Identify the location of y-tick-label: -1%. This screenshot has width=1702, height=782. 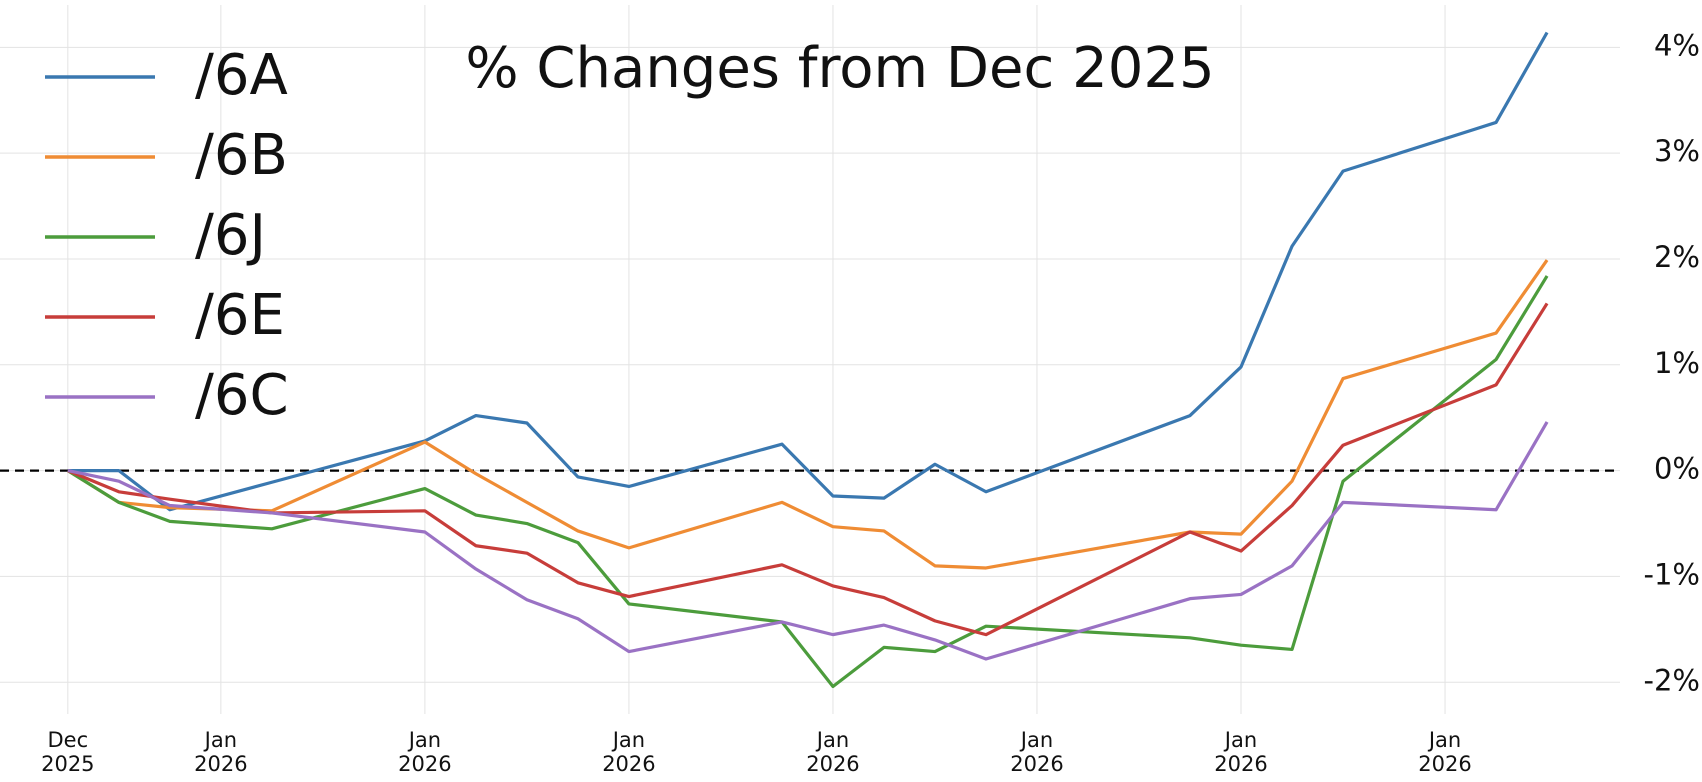
(1672, 574).